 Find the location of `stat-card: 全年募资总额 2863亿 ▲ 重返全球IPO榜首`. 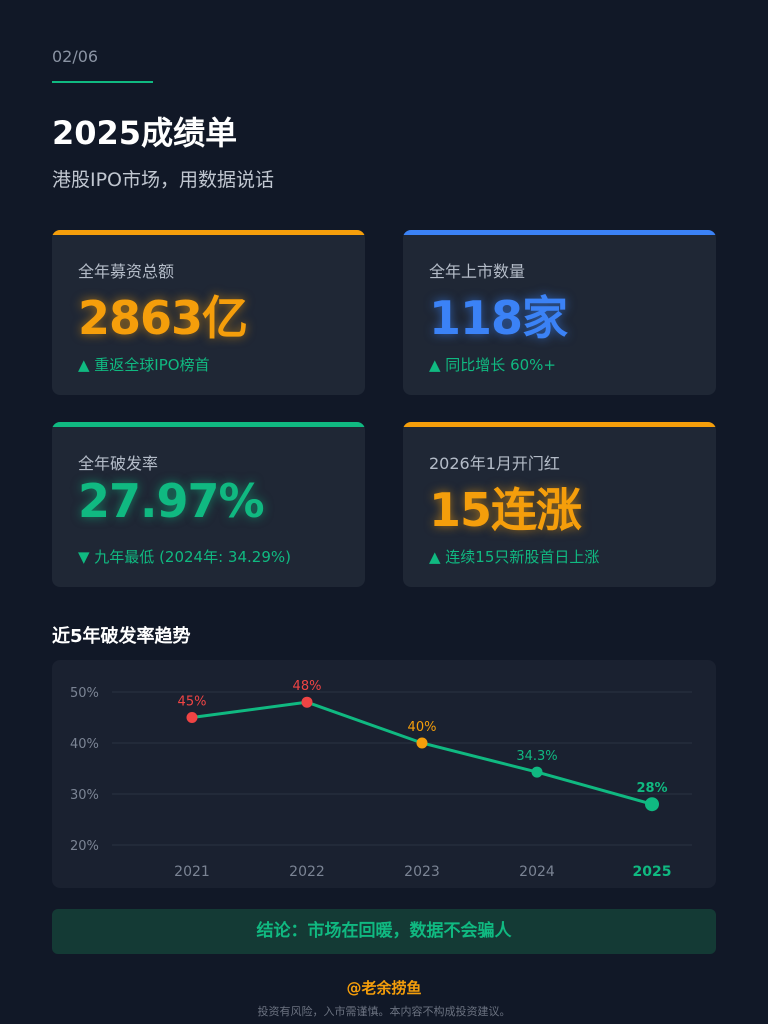

stat-card: 全年募资总额 2863亿 ▲ 重返全球IPO榜首 is located at coordinates (208, 312).